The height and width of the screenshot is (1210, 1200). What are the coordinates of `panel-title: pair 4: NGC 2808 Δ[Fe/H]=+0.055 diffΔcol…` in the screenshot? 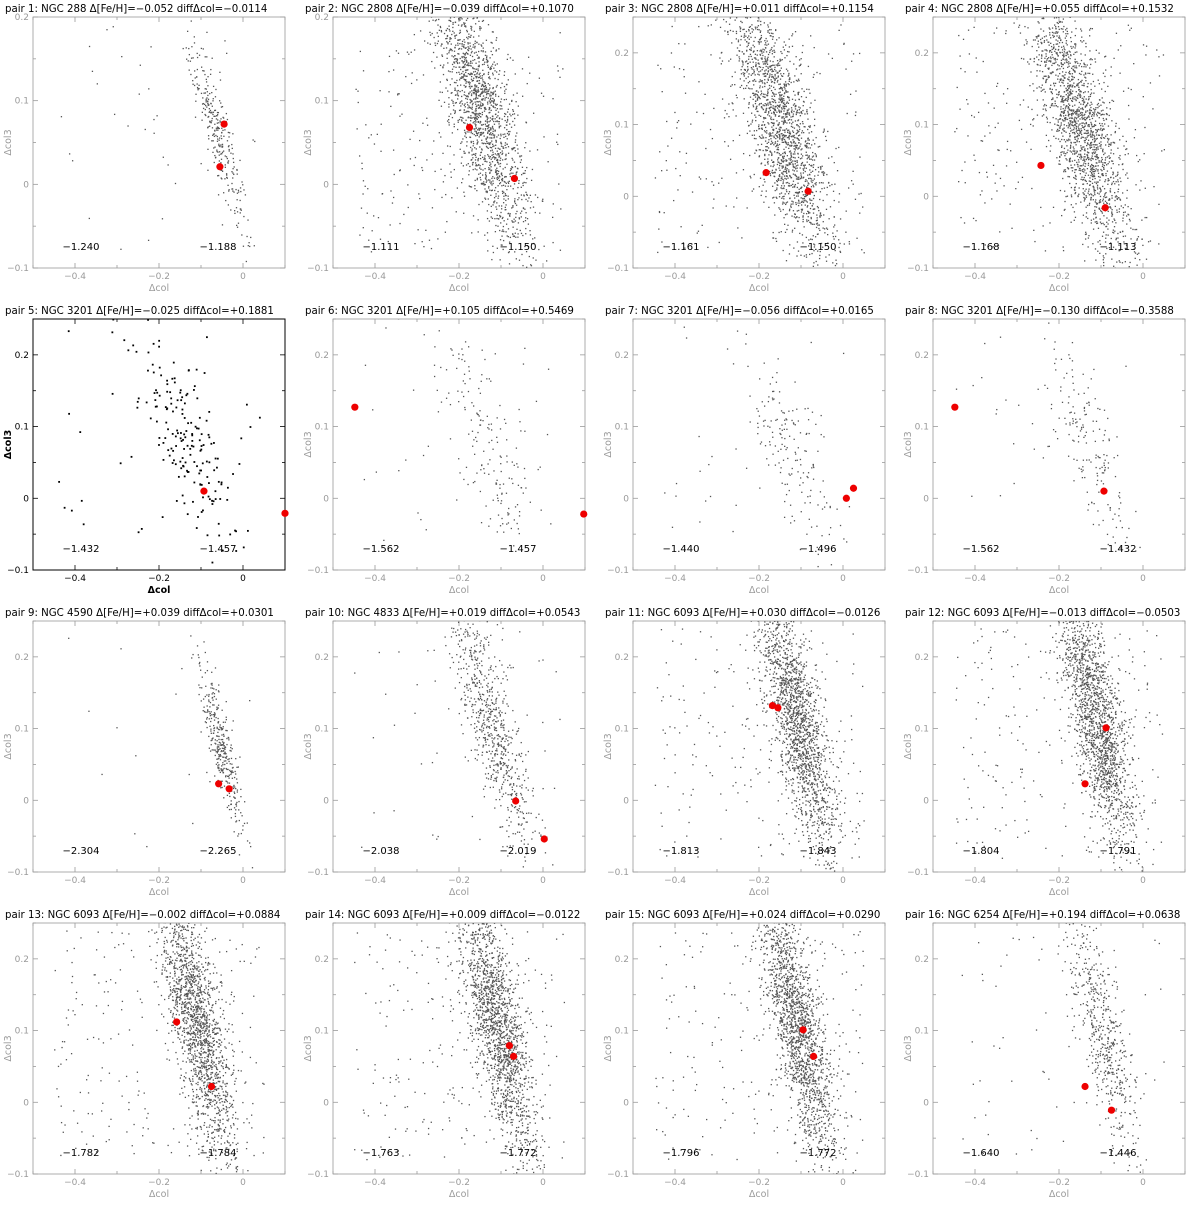 It's located at (1039, 9).